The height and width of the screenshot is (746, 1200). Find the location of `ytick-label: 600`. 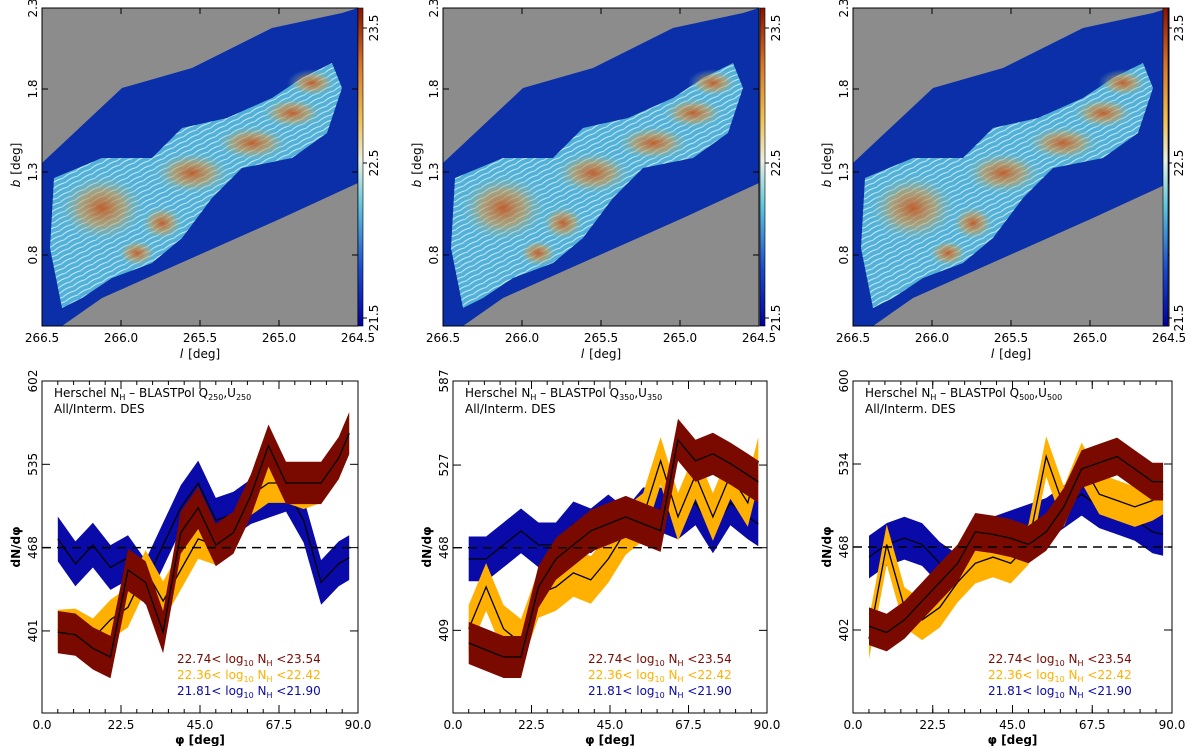

ytick-label: 600 is located at coordinates (844, 381).